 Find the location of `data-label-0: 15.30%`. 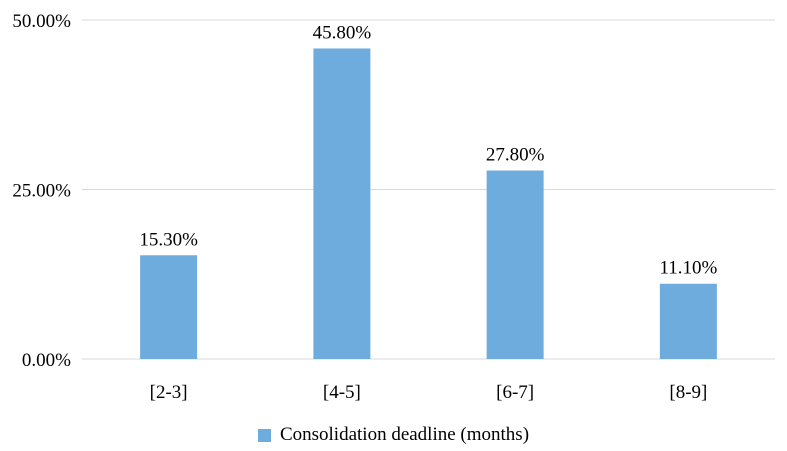

data-label-0: 15.30% is located at coordinates (168, 239).